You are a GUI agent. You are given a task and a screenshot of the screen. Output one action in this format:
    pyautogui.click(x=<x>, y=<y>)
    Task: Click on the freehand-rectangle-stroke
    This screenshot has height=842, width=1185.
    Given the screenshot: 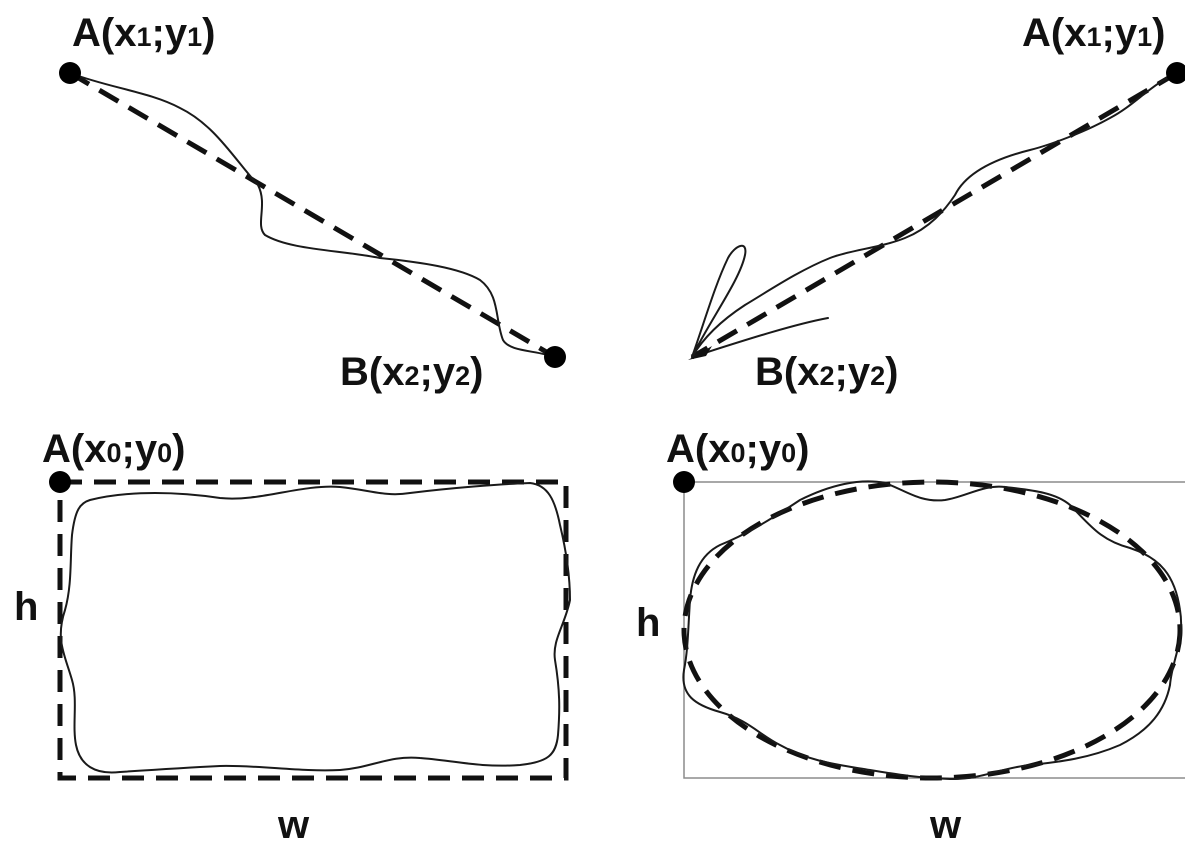 What is the action you would take?
    pyautogui.click(x=315, y=628)
    